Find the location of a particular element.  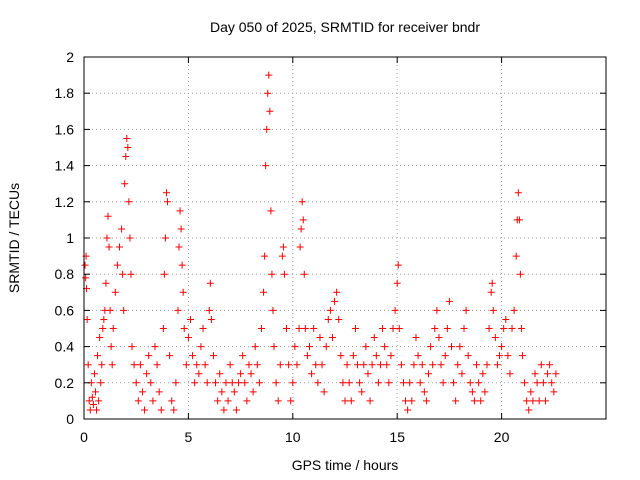

y-axis-label: SRMTID / TECUs is located at coordinates (14, 238).